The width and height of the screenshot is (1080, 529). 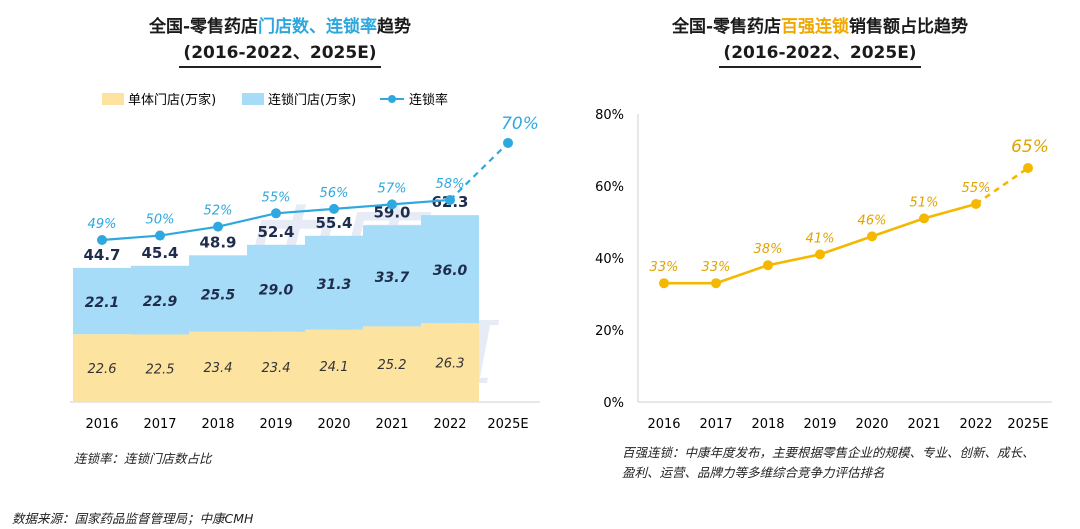 I want to click on legend-label-chain-store: 连锁门店(万家), so click(x=312, y=100).